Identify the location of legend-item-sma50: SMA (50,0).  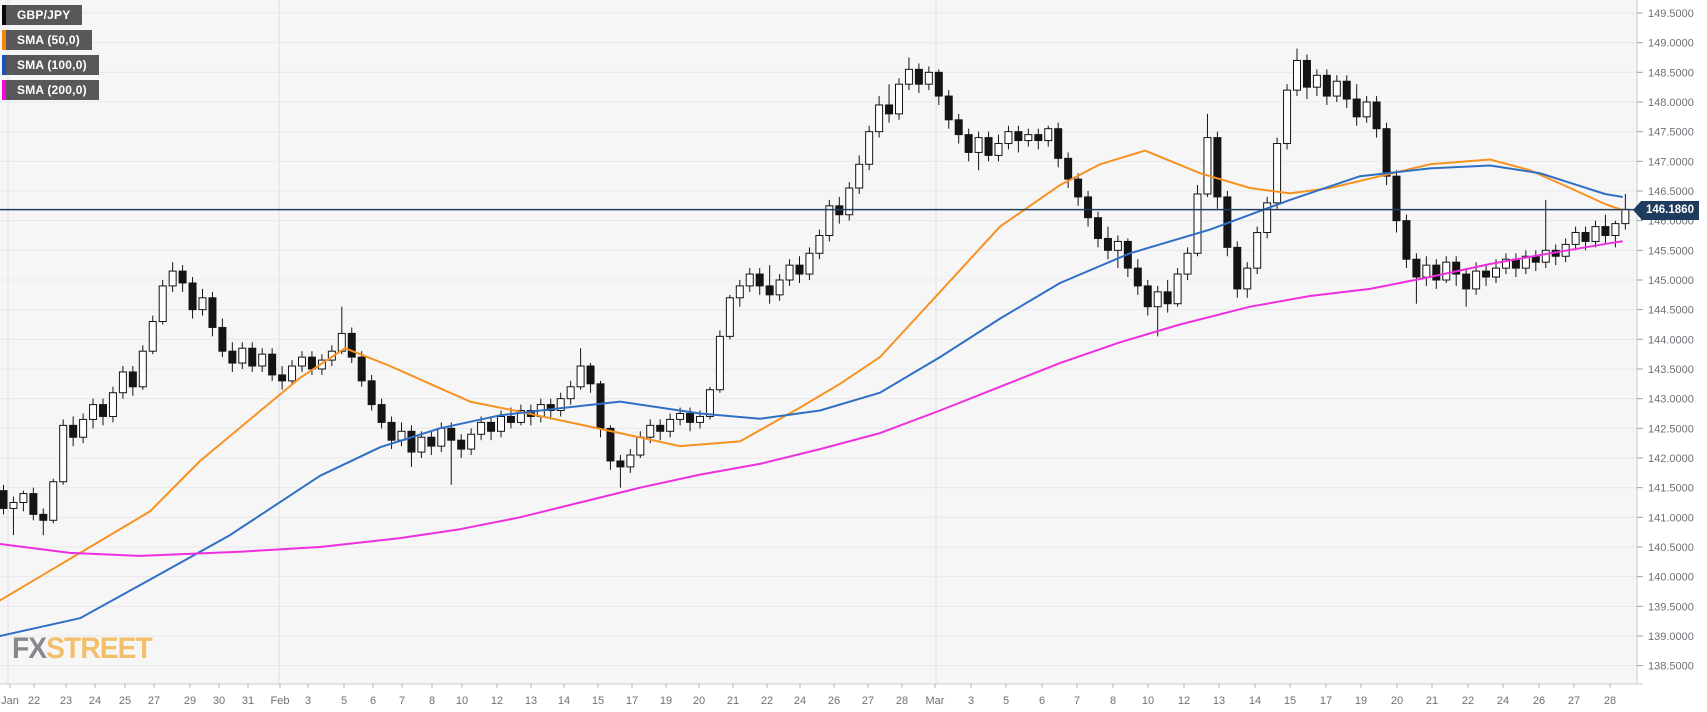
(47, 40).